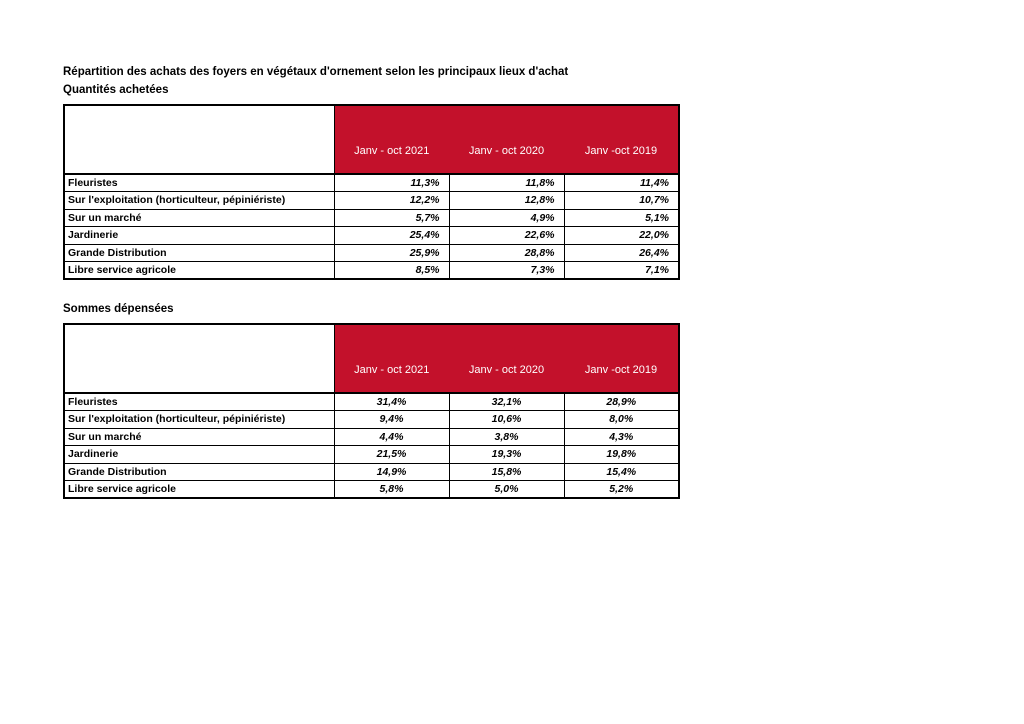 Image resolution: width=1024 pixels, height=724 pixels. What do you see at coordinates (506, 454) in the screenshot?
I see `value-cell: 19,3%` at bounding box center [506, 454].